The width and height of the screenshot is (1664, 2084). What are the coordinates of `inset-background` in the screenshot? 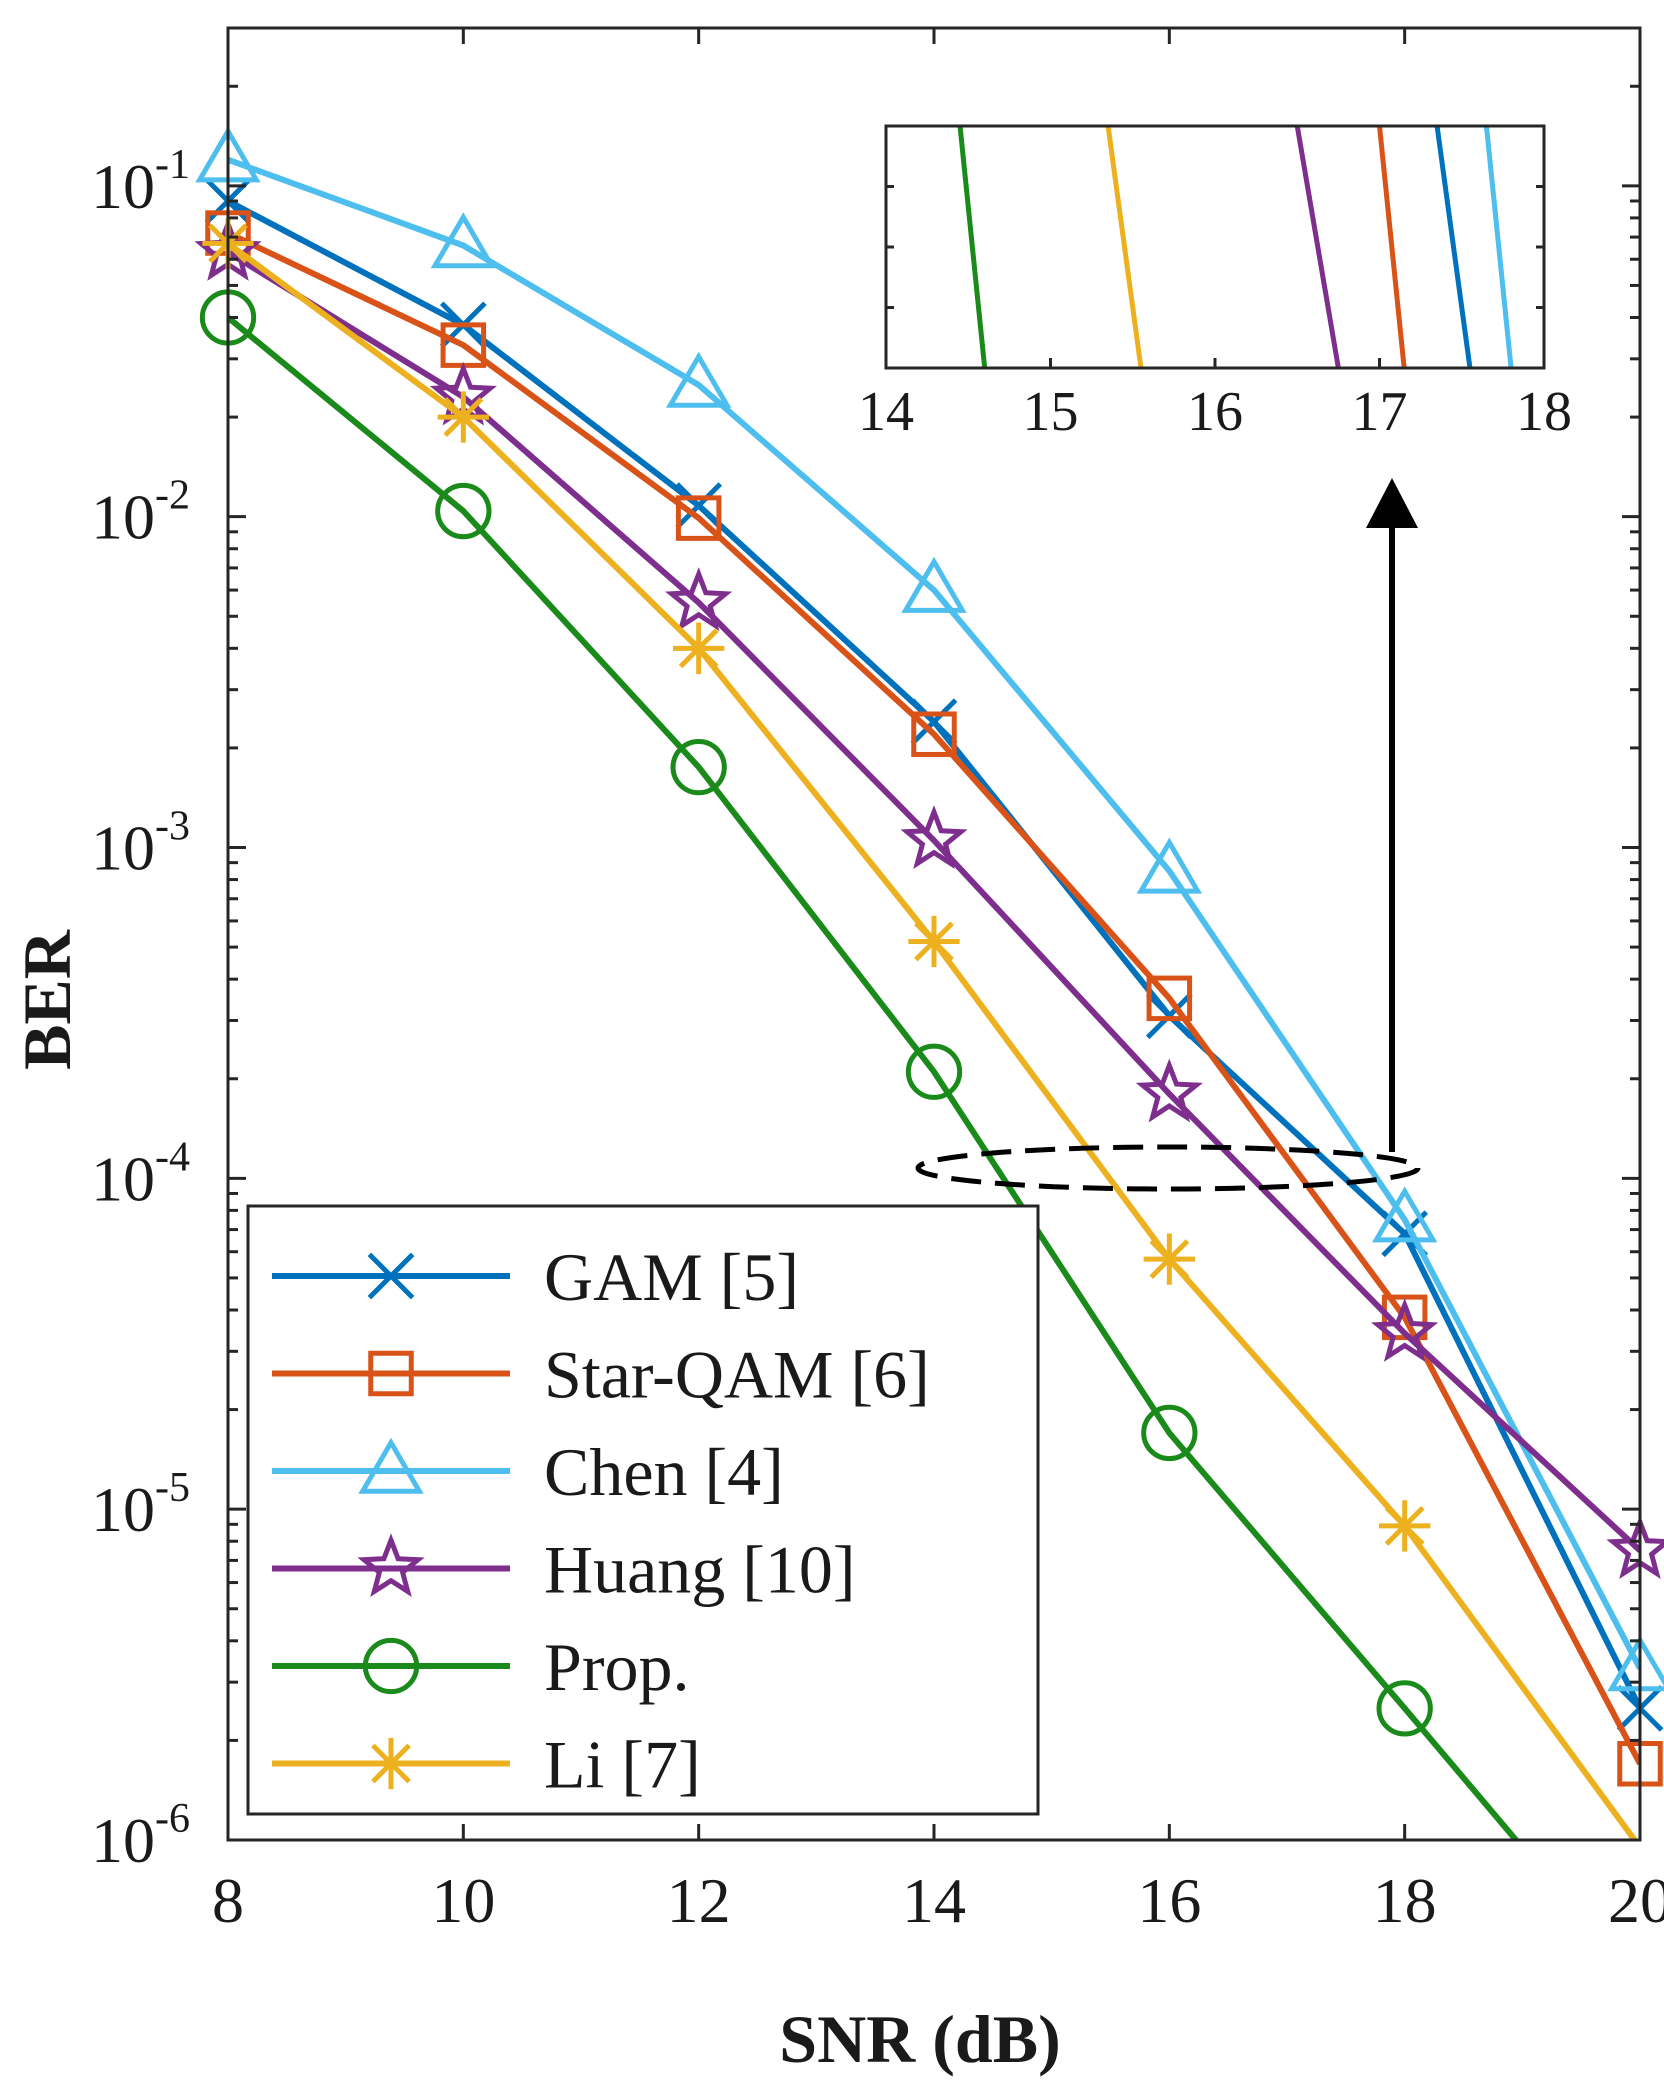 It's located at (1215, 247).